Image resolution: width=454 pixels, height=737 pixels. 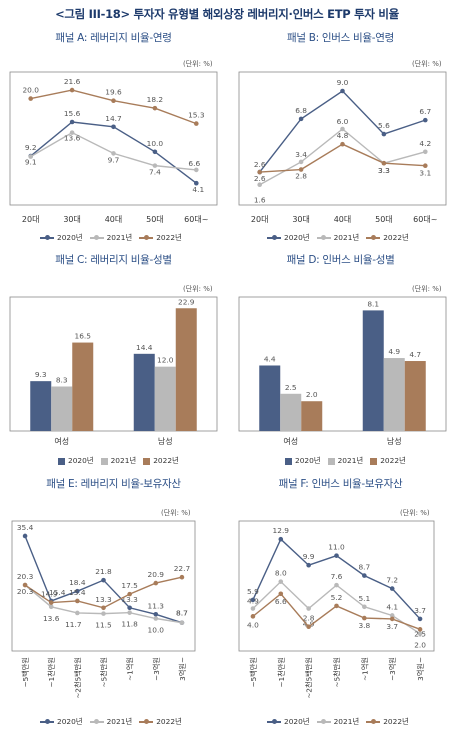 What do you see at coordinates (312, 394) in the screenshot?
I see `data-label: 2.0` at bounding box center [312, 394].